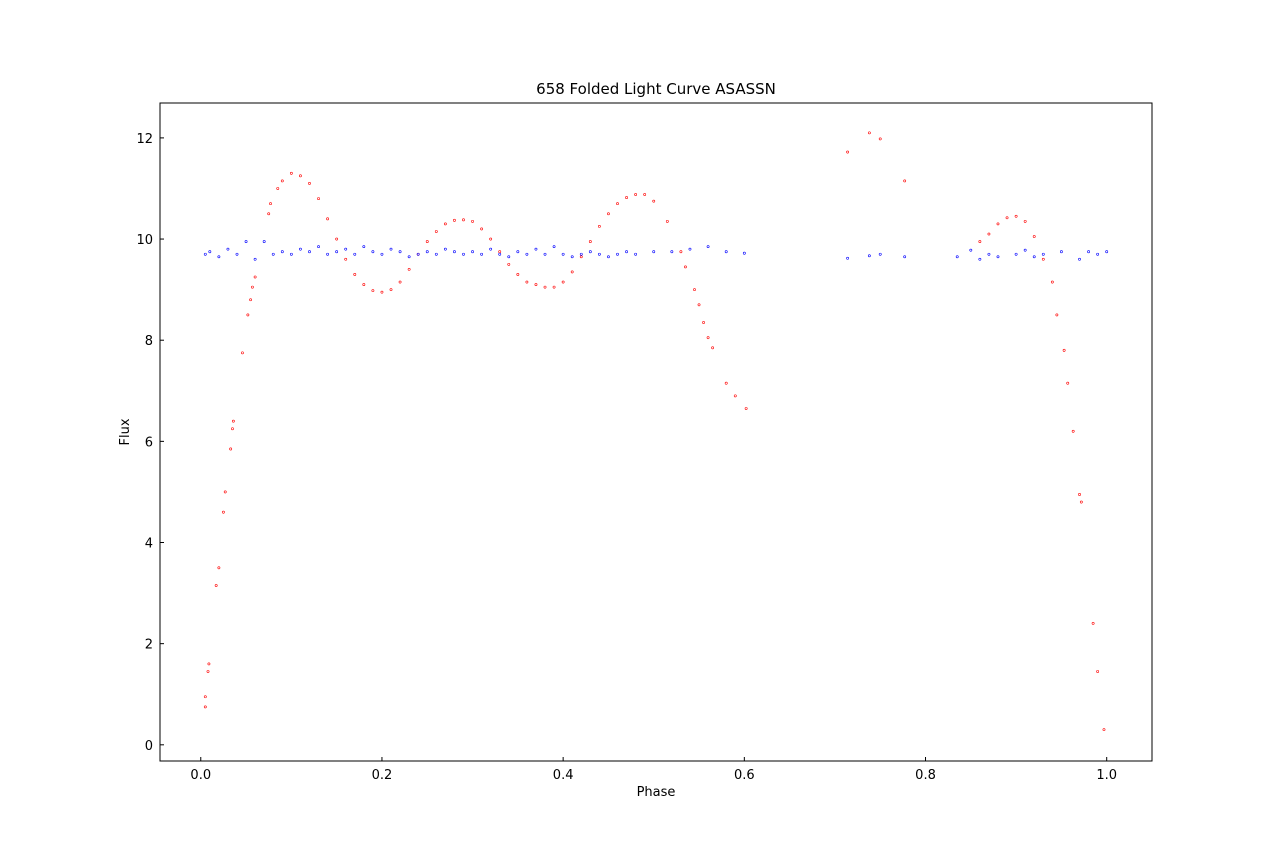 This screenshot has height=855, width=1280. Describe the element at coordinates (382, 775) in the screenshot. I see `x-tick-label: 0.2` at that location.